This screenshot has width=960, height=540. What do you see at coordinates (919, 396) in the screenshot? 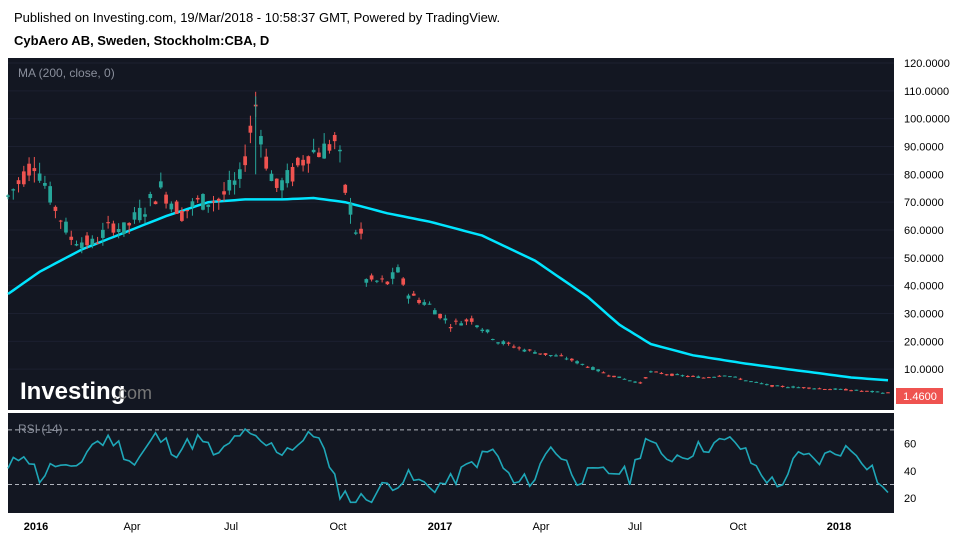
I see `last-price-badge: 1.4600` at bounding box center [919, 396].